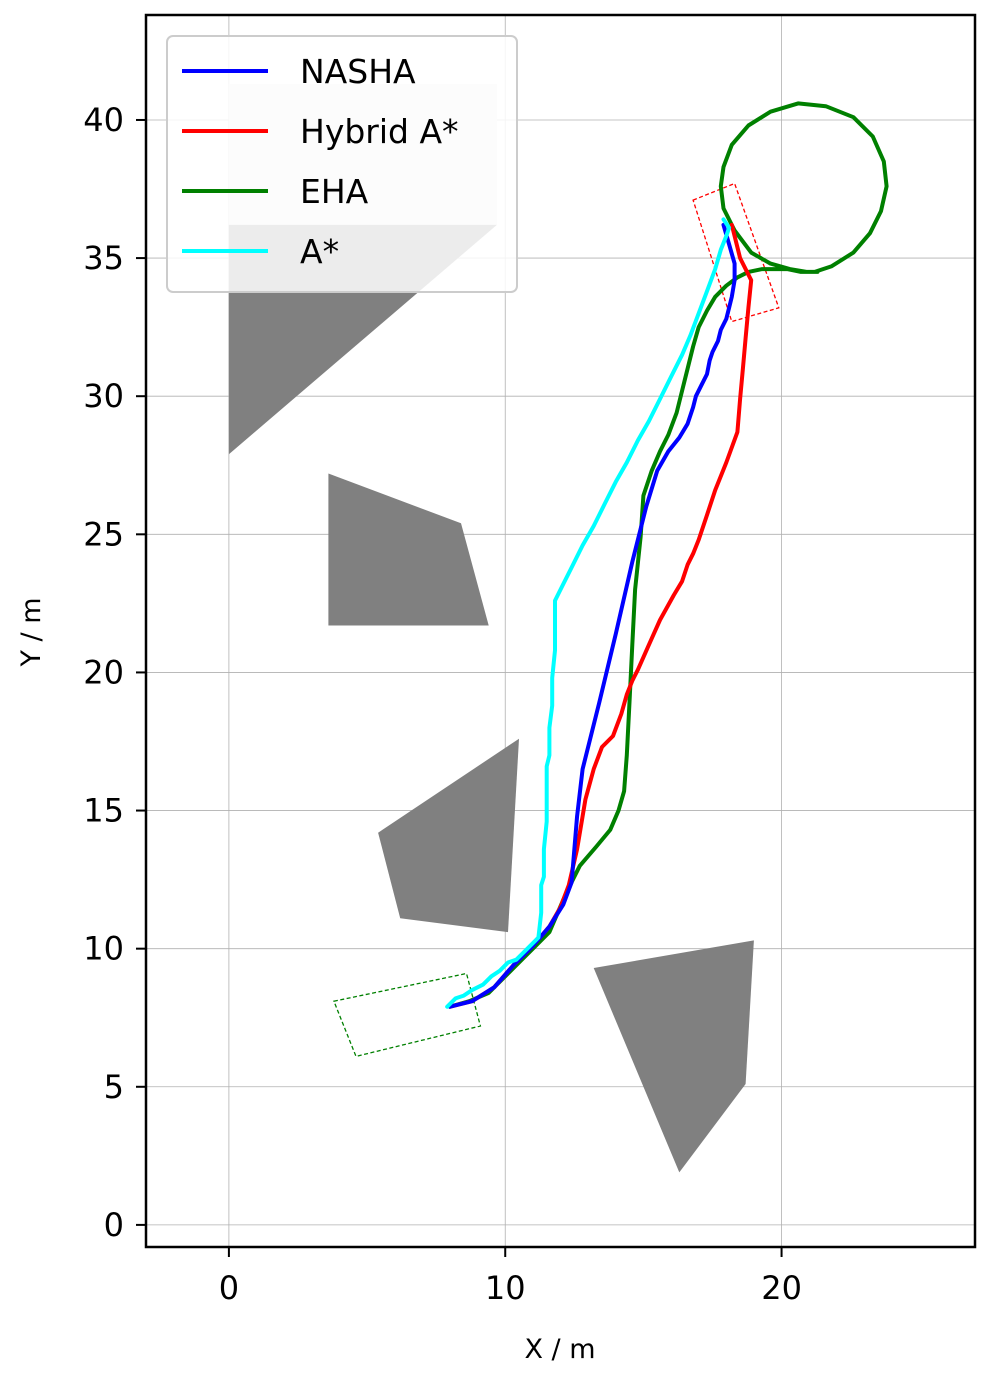 The height and width of the screenshot is (1380, 989). I want to click on y-tick-label: 5, so click(114, 1087).